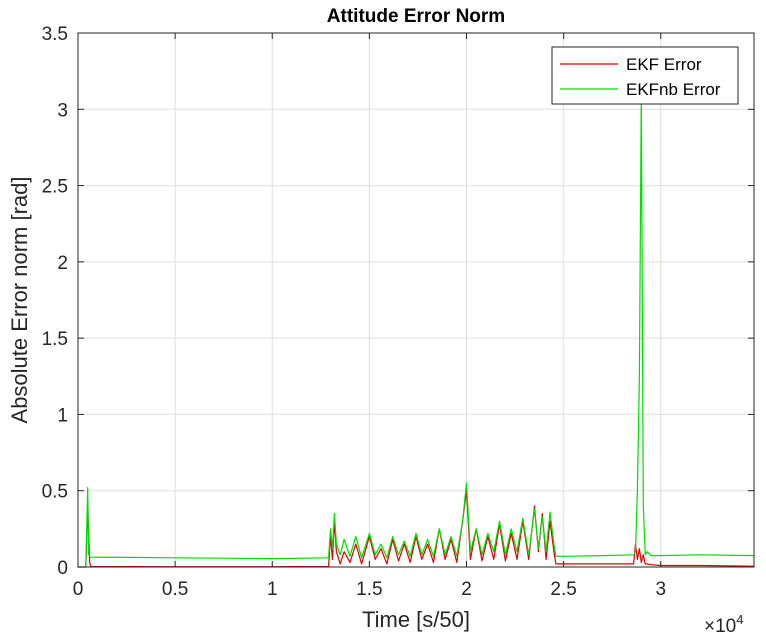 This screenshot has height=644, width=766. What do you see at coordinates (369, 589) in the screenshot?
I see `x-tick-label: 1.5` at bounding box center [369, 589].